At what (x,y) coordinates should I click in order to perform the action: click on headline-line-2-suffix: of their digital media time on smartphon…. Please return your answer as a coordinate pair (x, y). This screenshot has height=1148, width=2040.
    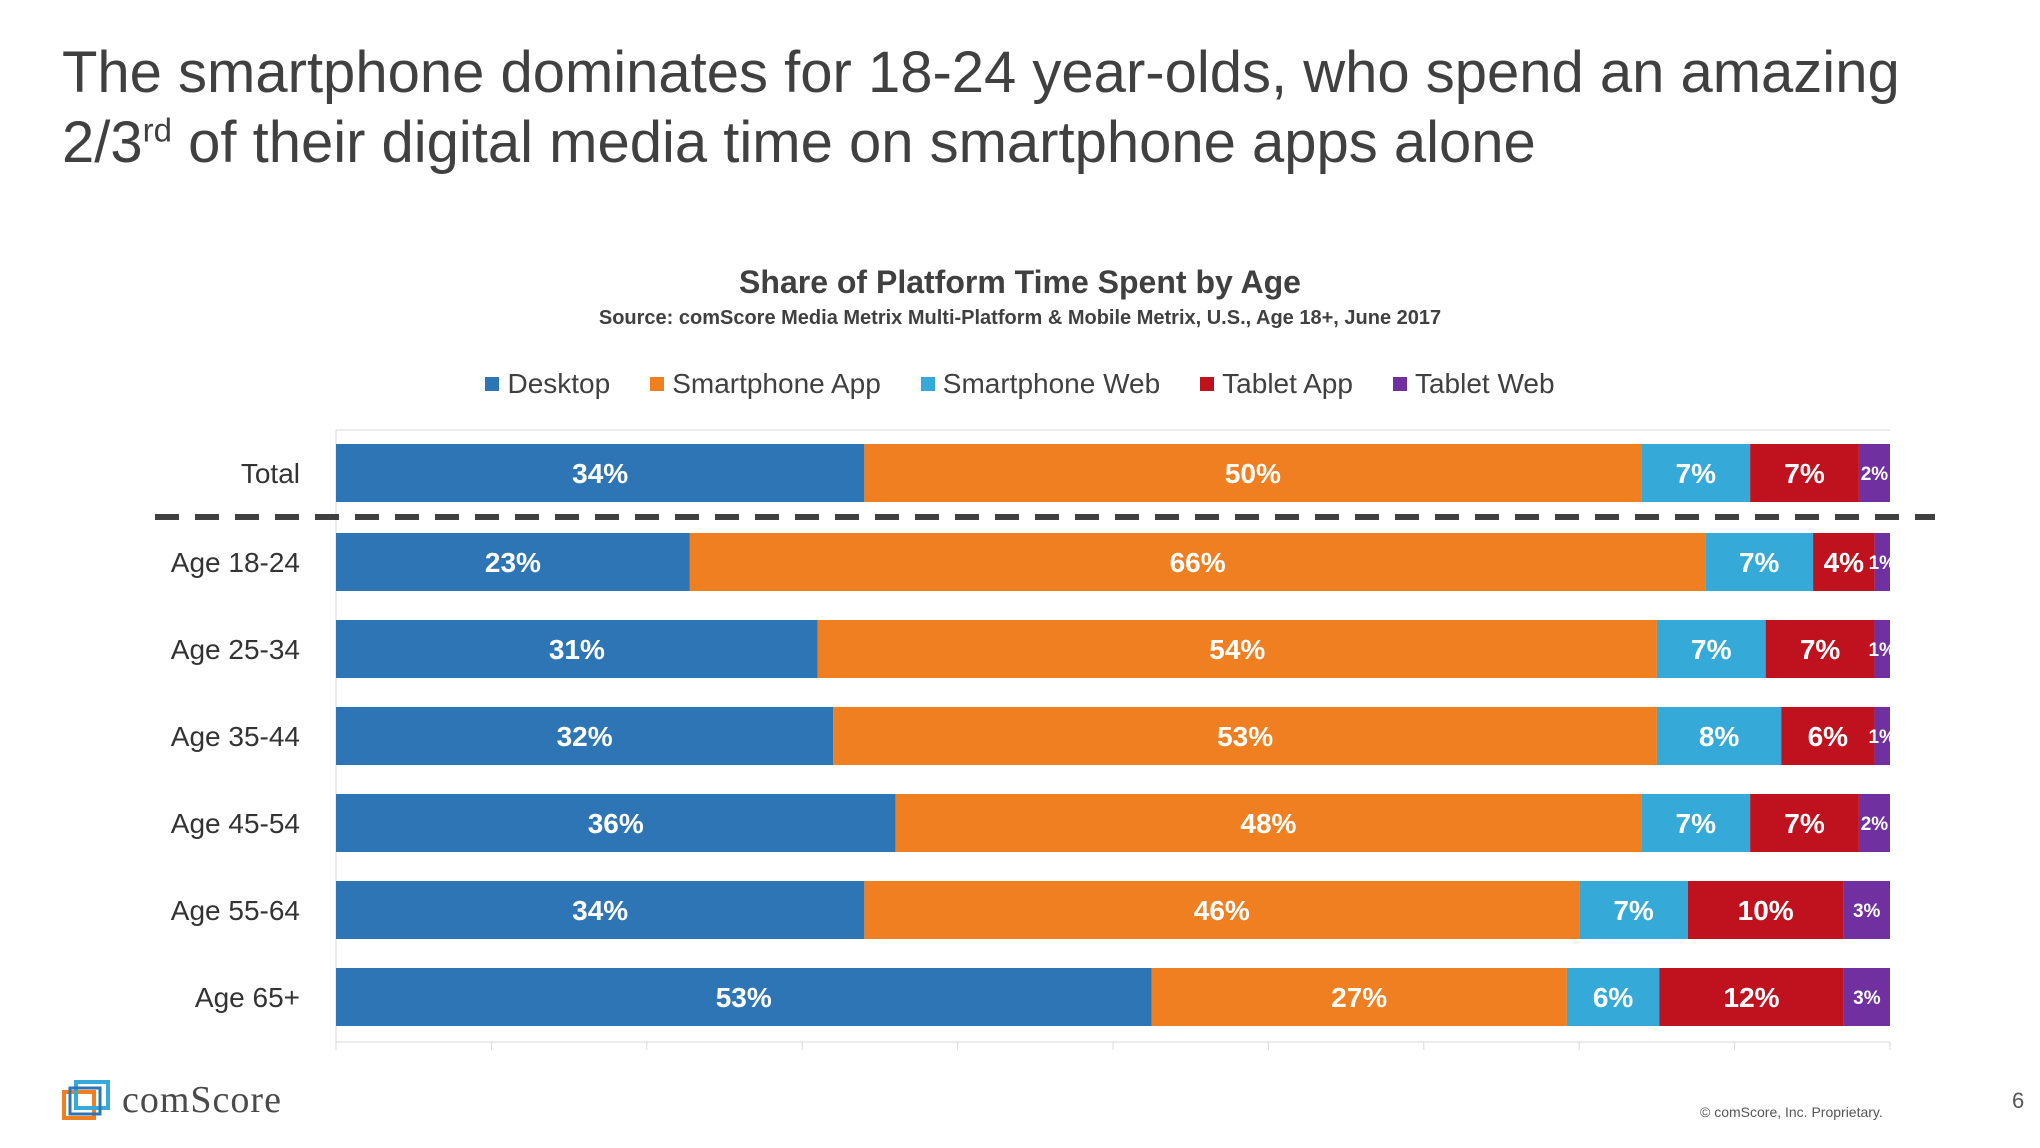
    Looking at the image, I should click on (853, 142).